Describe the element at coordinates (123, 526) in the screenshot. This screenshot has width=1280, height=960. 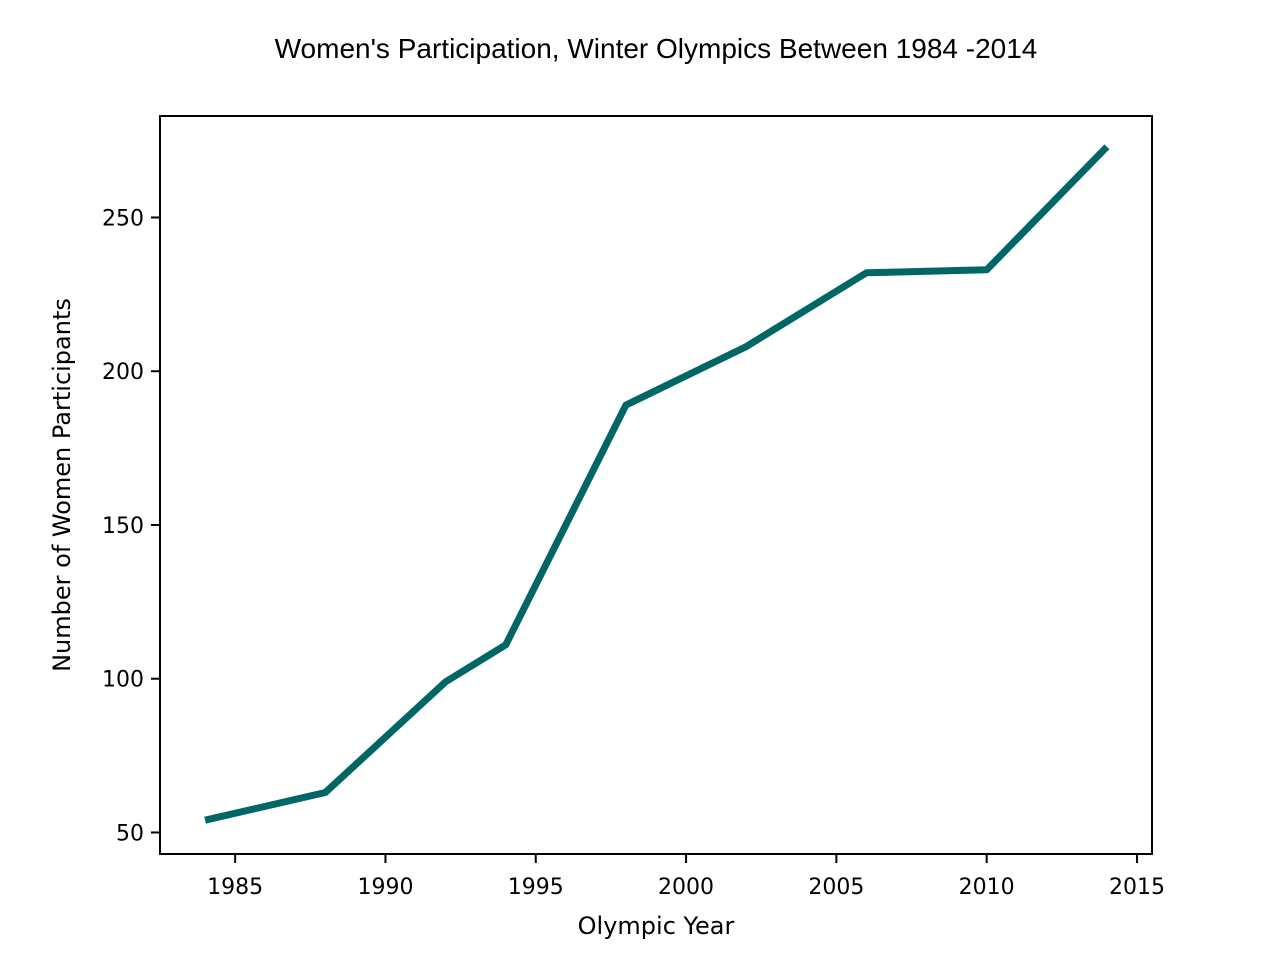
I see `y-tick-label: 150` at that location.